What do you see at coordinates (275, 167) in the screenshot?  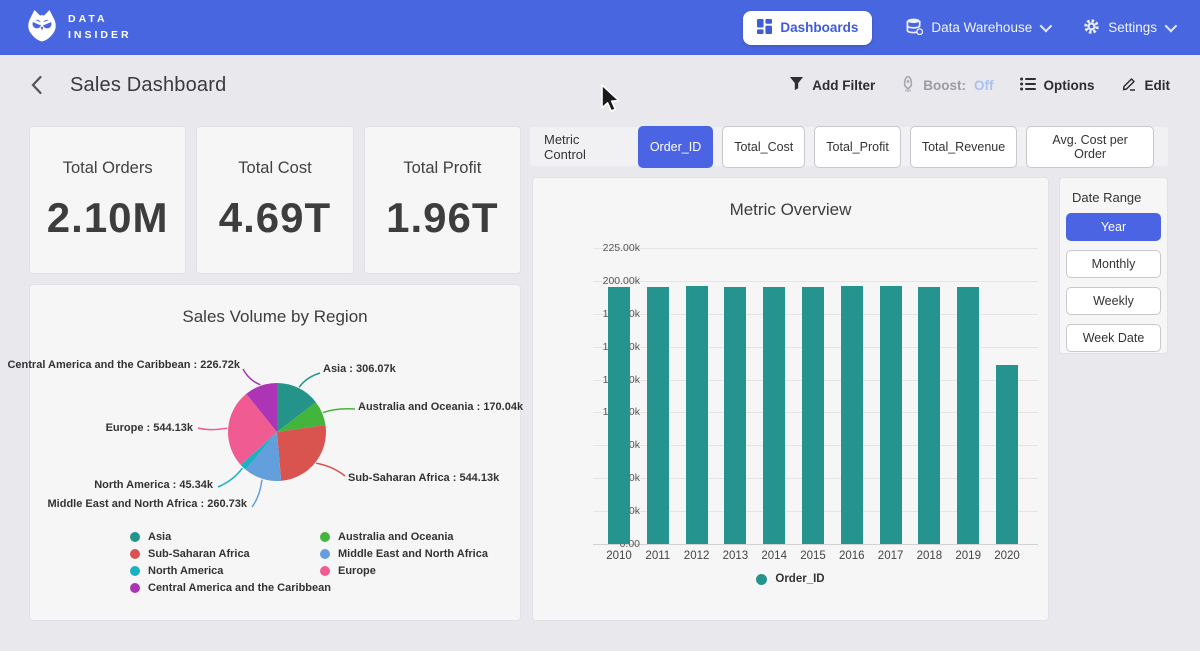 I see `kpi-label: Total Cost` at bounding box center [275, 167].